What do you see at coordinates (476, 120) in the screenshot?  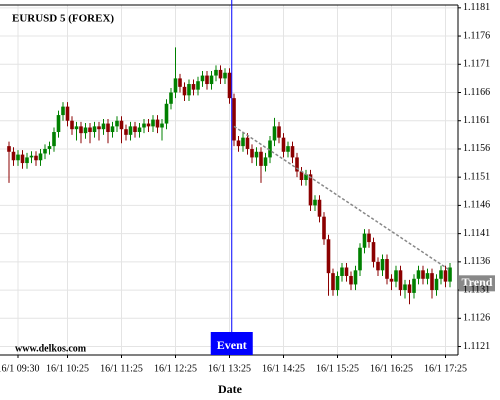 I see `y-tick-label: 1.1161` at bounding box center [476, 120].